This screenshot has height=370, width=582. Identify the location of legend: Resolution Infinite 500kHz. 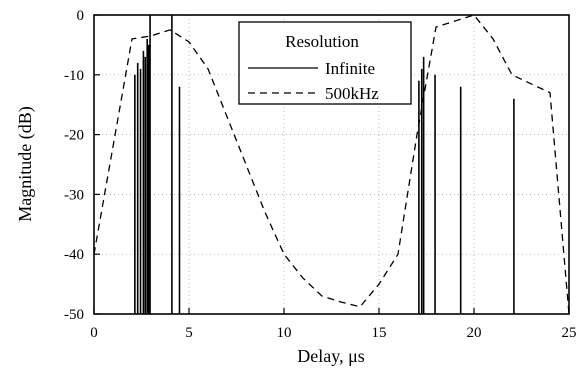
(325, 63).